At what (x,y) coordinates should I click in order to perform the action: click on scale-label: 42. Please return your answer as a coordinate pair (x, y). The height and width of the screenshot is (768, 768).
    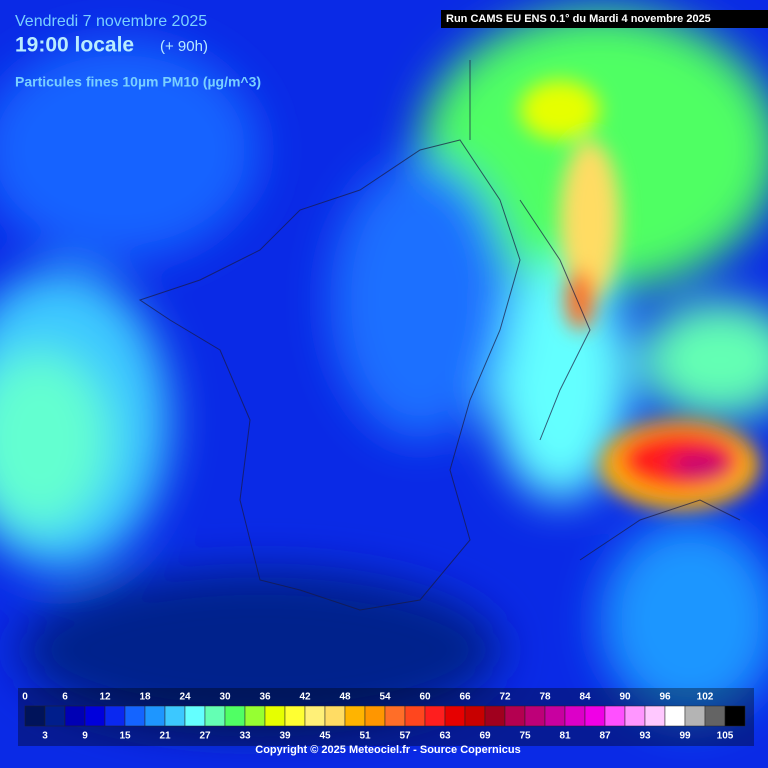
    Looking at the image, I should click on (305, 697).